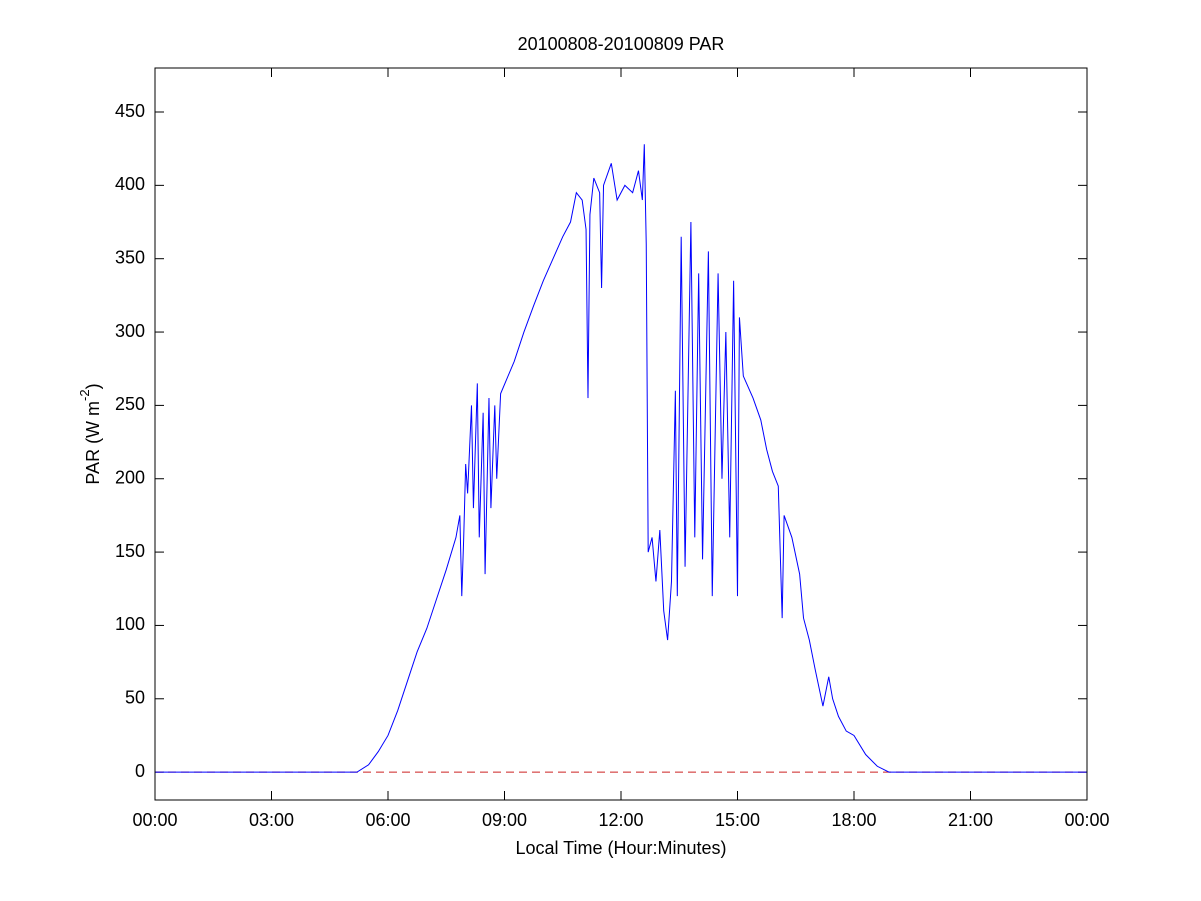 Image resolution: width=1201 pixels, height=901 pixels. I want to click on x-tick-label: 21:00, so click(970, 820).